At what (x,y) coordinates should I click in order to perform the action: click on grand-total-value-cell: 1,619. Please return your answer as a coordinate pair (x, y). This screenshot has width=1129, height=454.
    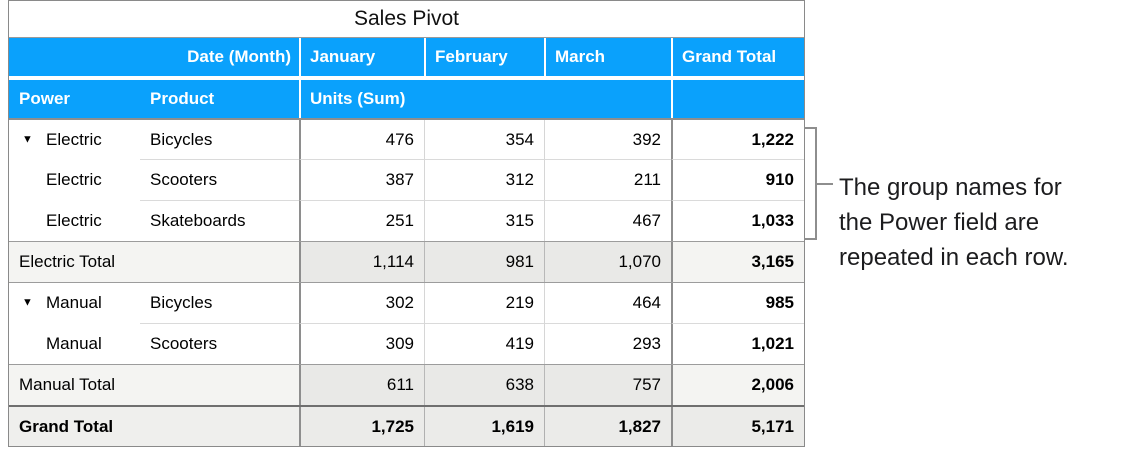
    Looking at the image, I should click on (484, 426).